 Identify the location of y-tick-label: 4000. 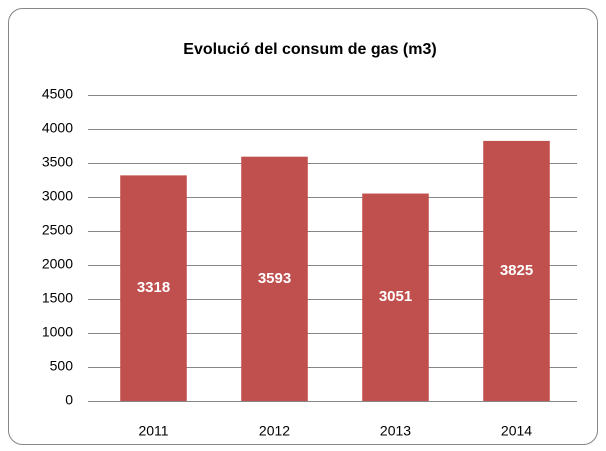
(57, 128).